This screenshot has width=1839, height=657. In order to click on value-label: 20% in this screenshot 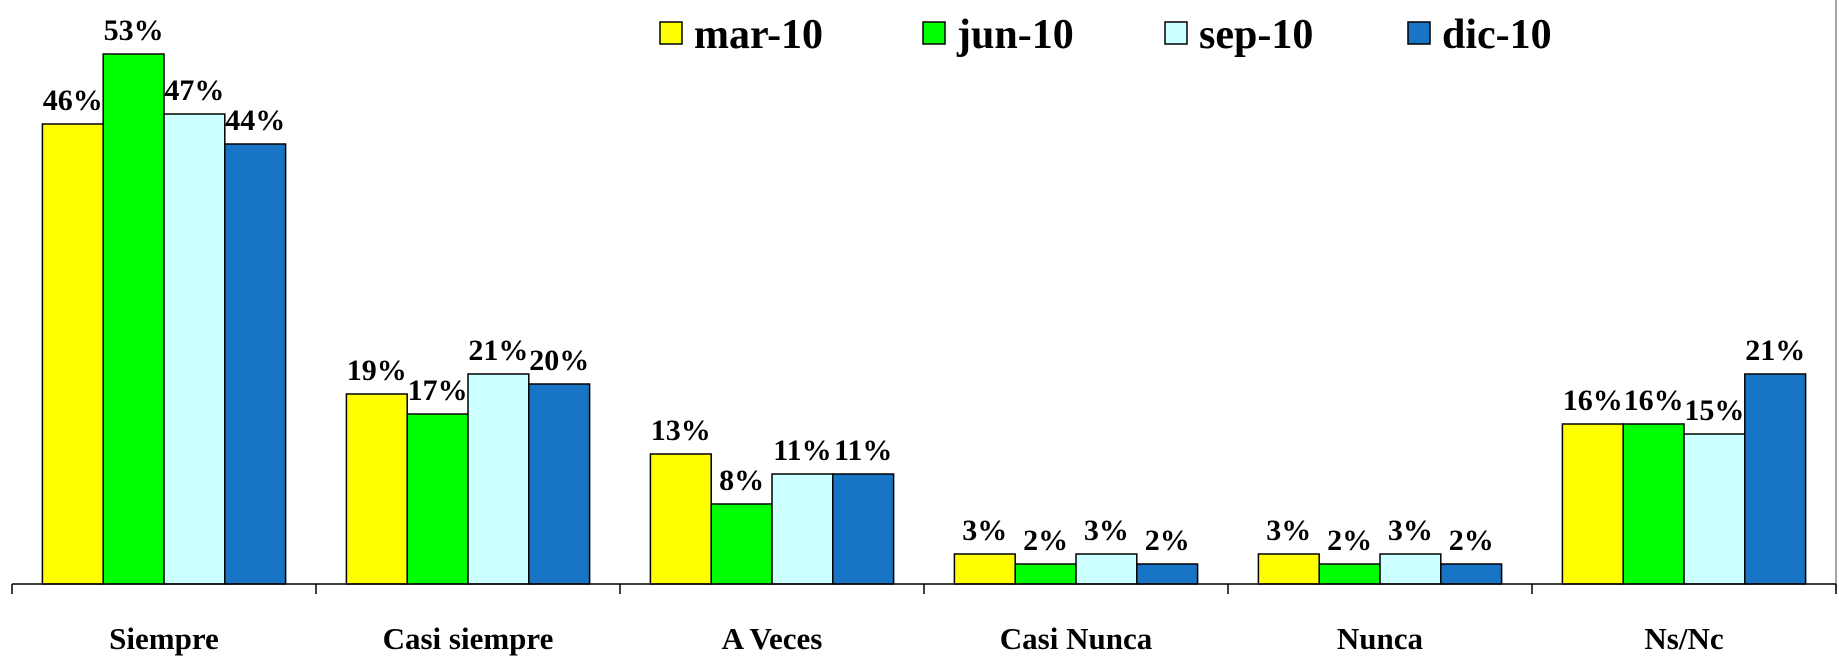, I will do `click(559, 360)`.